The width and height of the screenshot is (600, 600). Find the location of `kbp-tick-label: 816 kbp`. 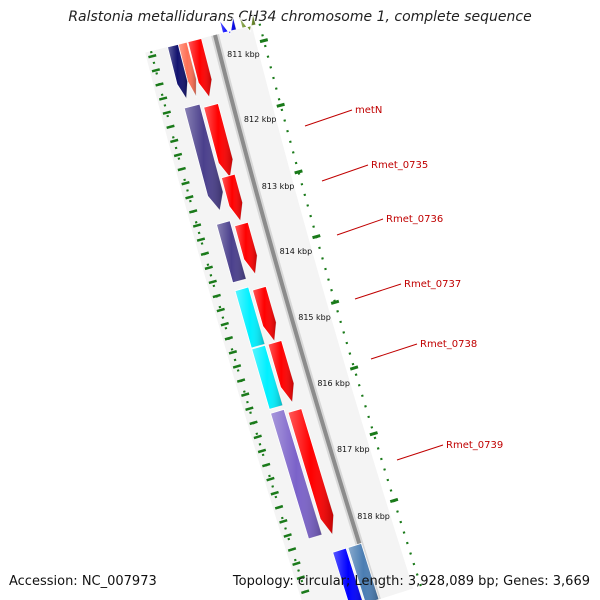

kbp-tick-label: 816 kbp is located at coordinates (333, 383).